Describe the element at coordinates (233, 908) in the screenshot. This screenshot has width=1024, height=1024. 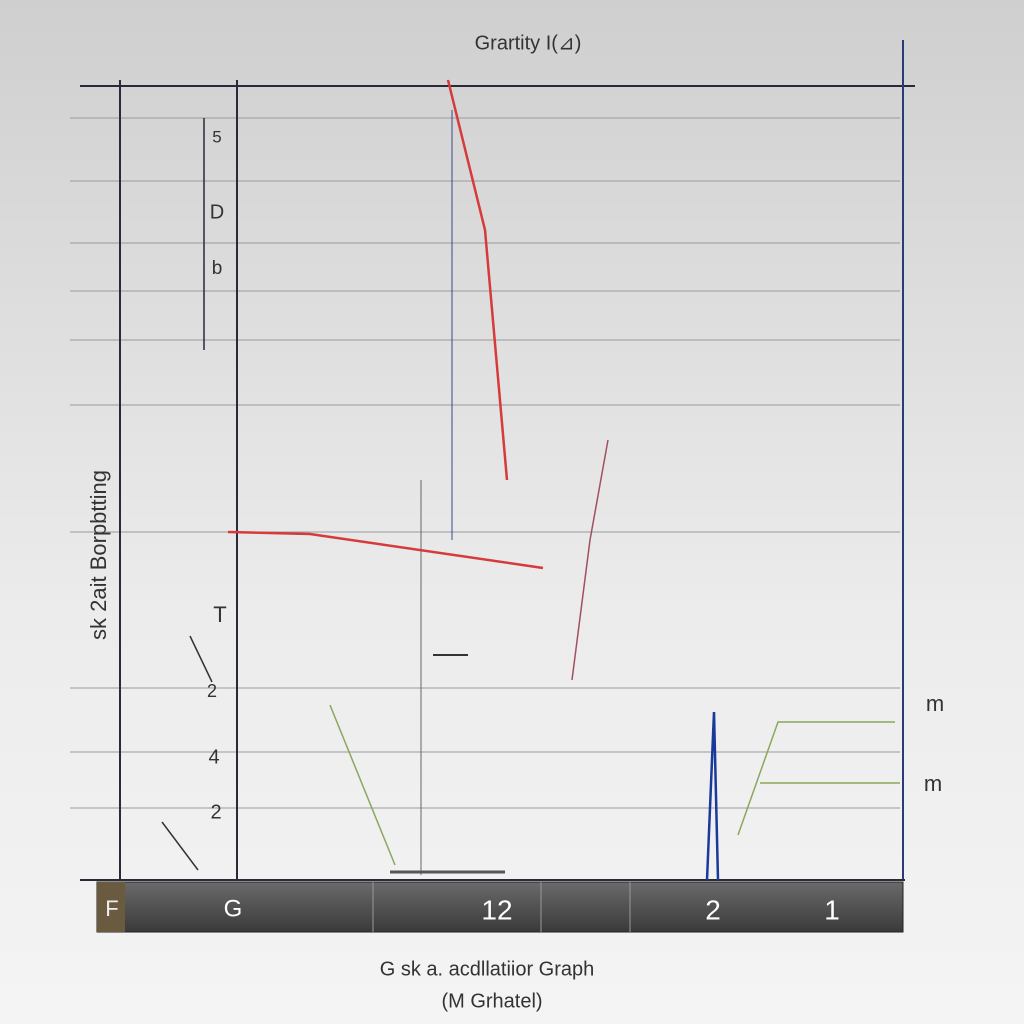
I see `bar-cell: G` at that location.